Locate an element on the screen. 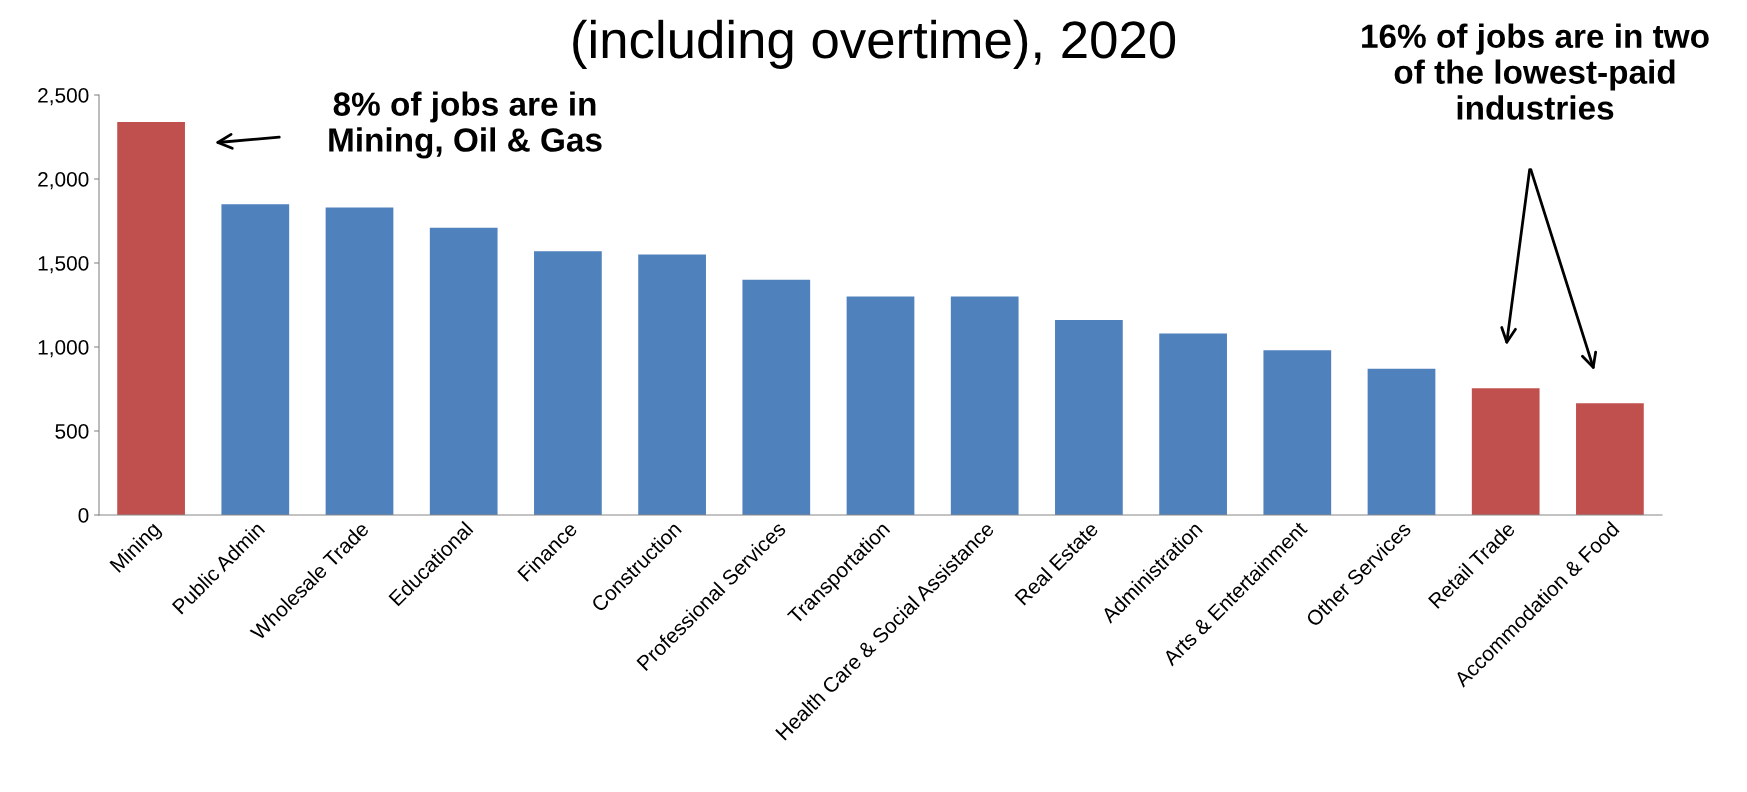 The image size is (1747, 792). y-tick-label: 0 is located at coordinates (83, 515).